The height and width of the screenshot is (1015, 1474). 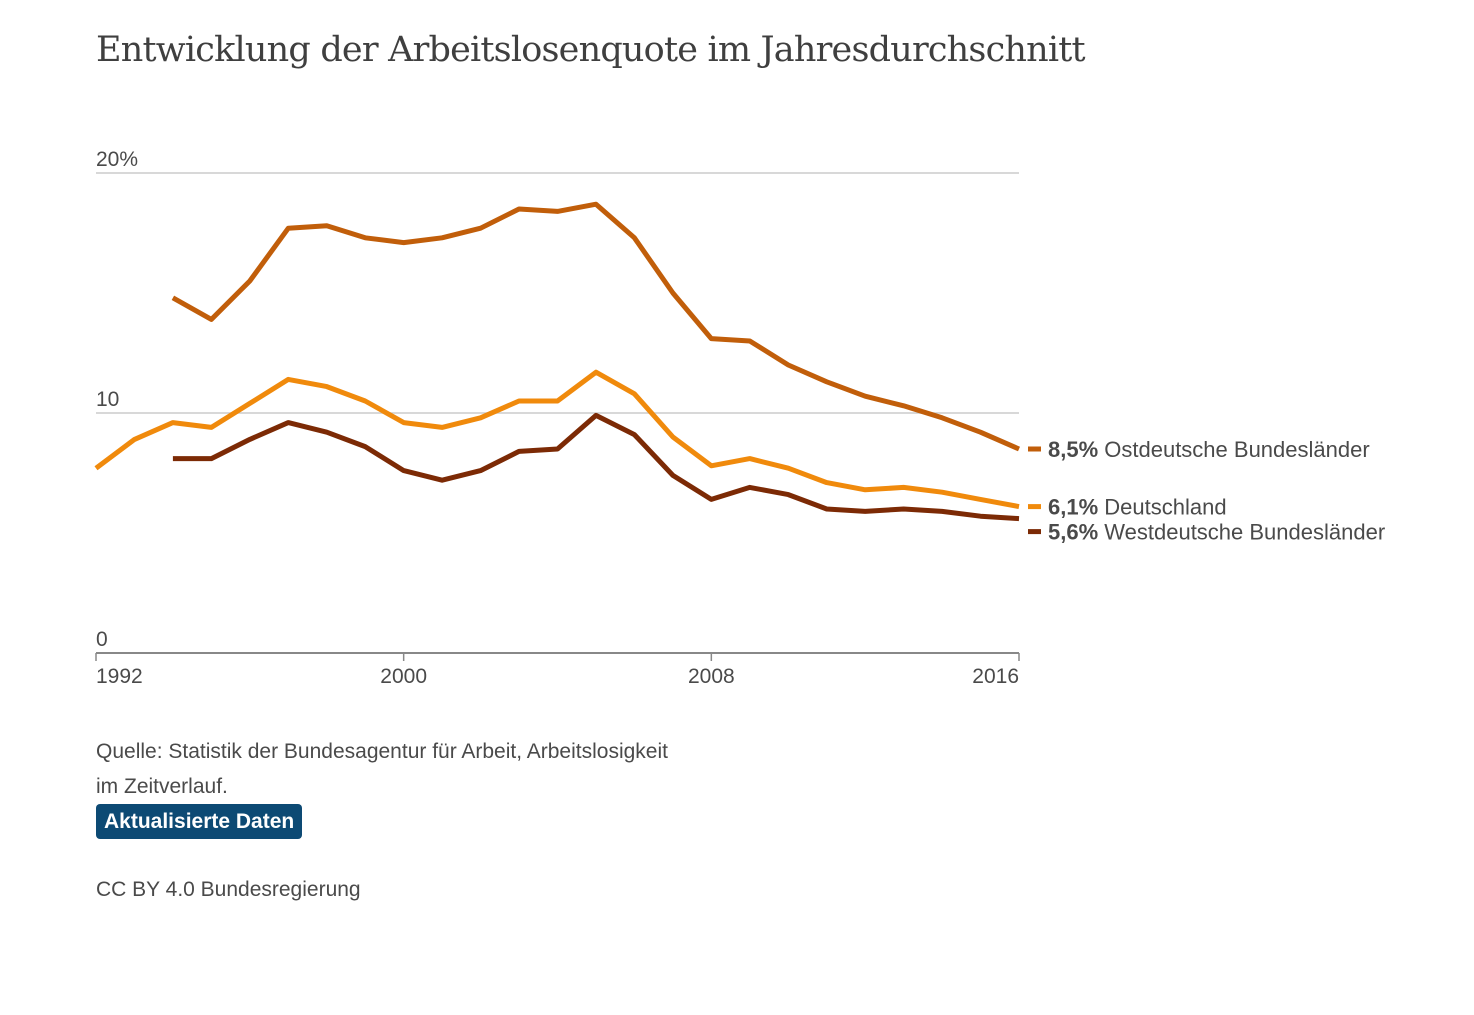 I want to click on legend-entry-0: 8,5% Ostdeutsche Bundesländer, so click(x=1209, y=449).